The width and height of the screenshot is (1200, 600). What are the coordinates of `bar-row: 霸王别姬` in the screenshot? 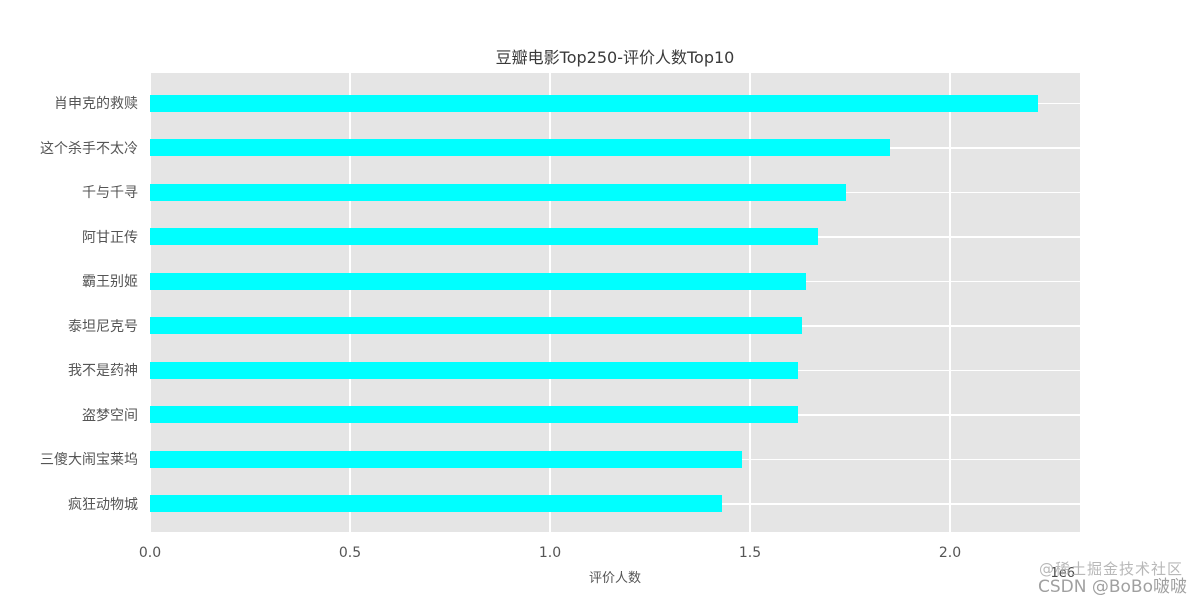 It's located at (581, 281).